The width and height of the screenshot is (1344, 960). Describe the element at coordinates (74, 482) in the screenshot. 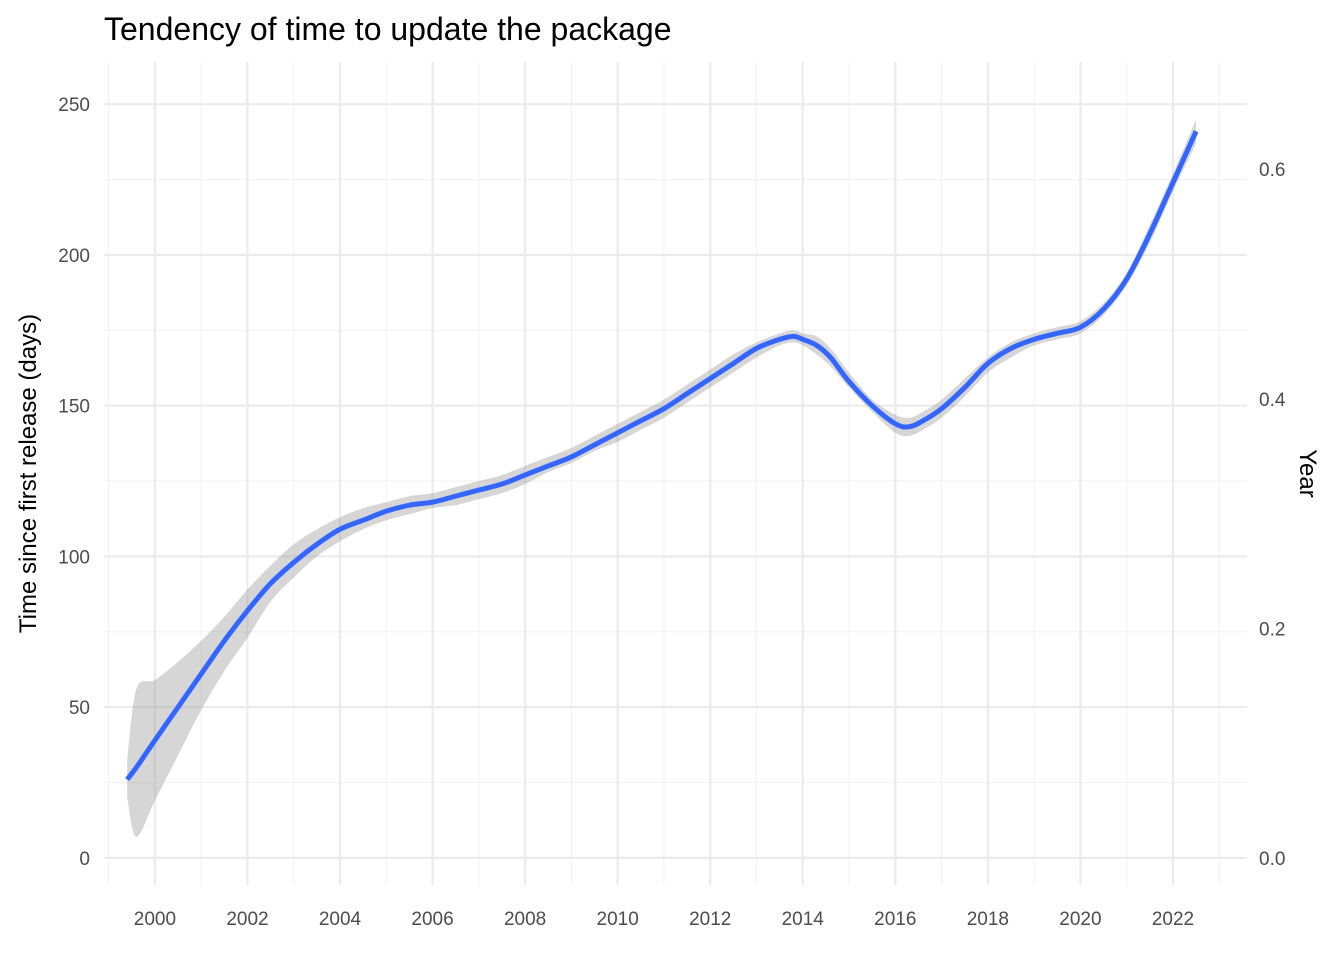

I see `y-axis-tick-labels: 0 50 100 150 200 250` at that location.